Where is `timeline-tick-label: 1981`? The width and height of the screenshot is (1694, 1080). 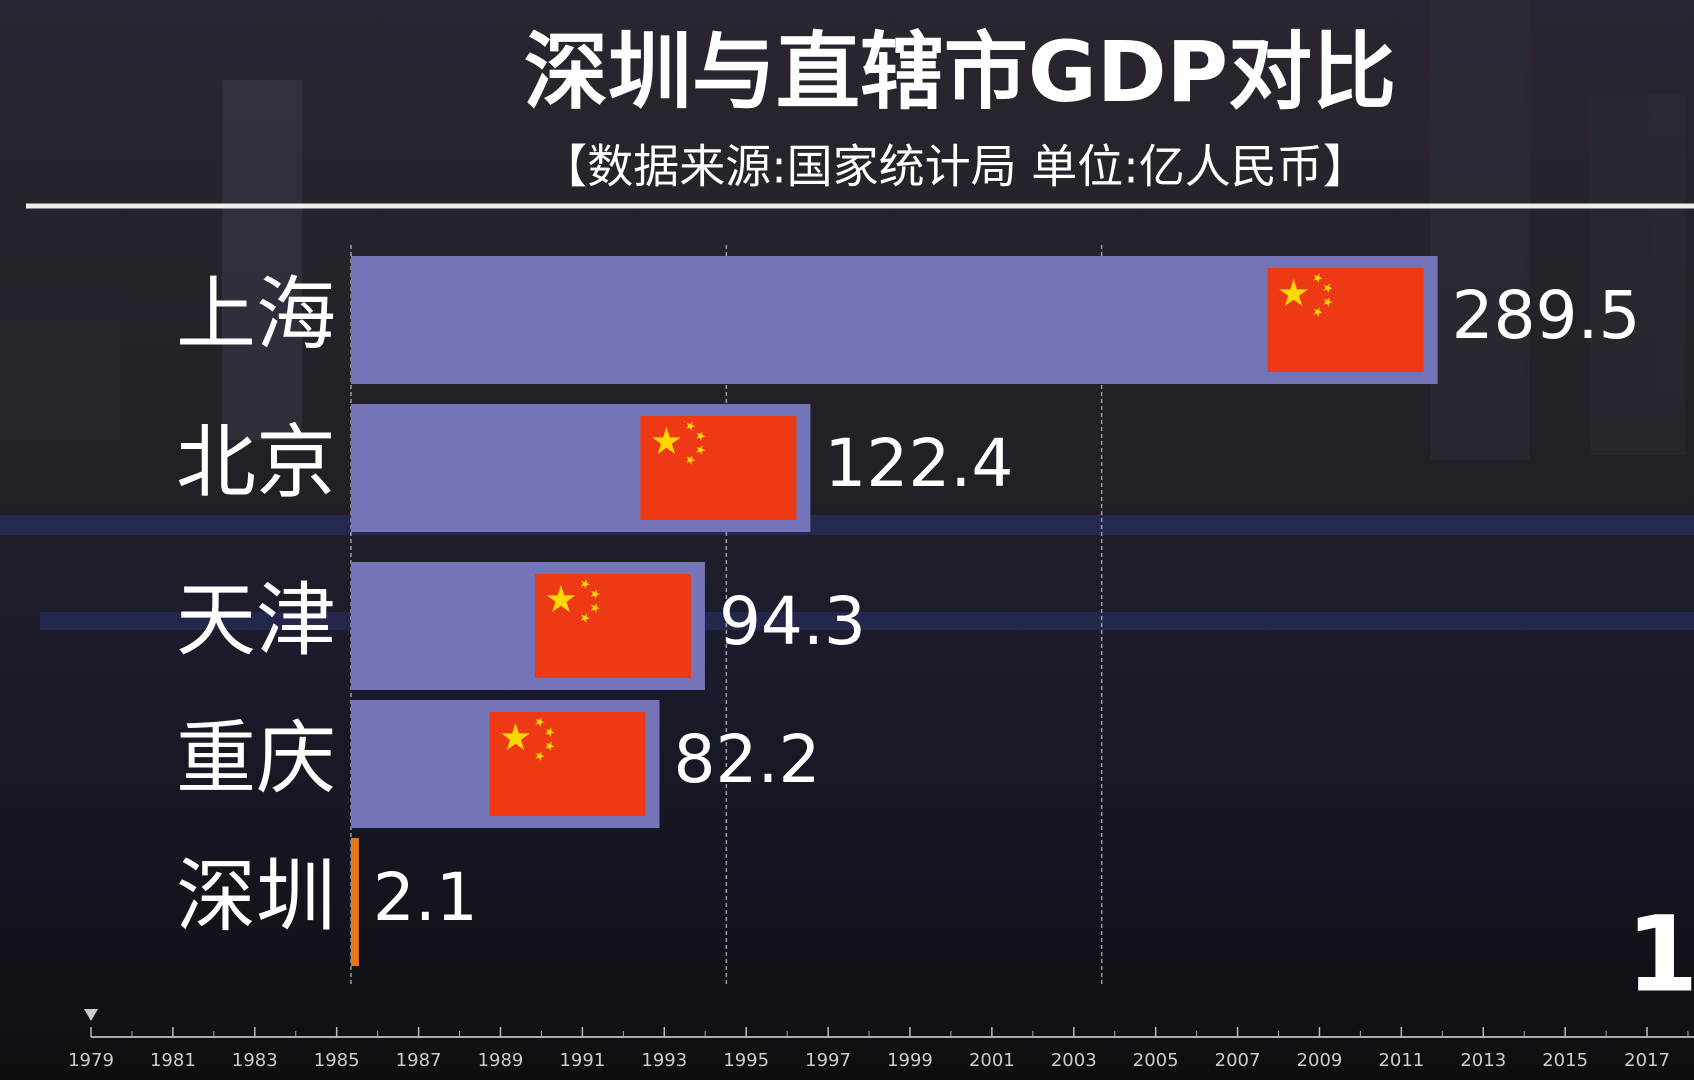 timeline-tick-label: 1981 is located at coordinates (173, 1060).